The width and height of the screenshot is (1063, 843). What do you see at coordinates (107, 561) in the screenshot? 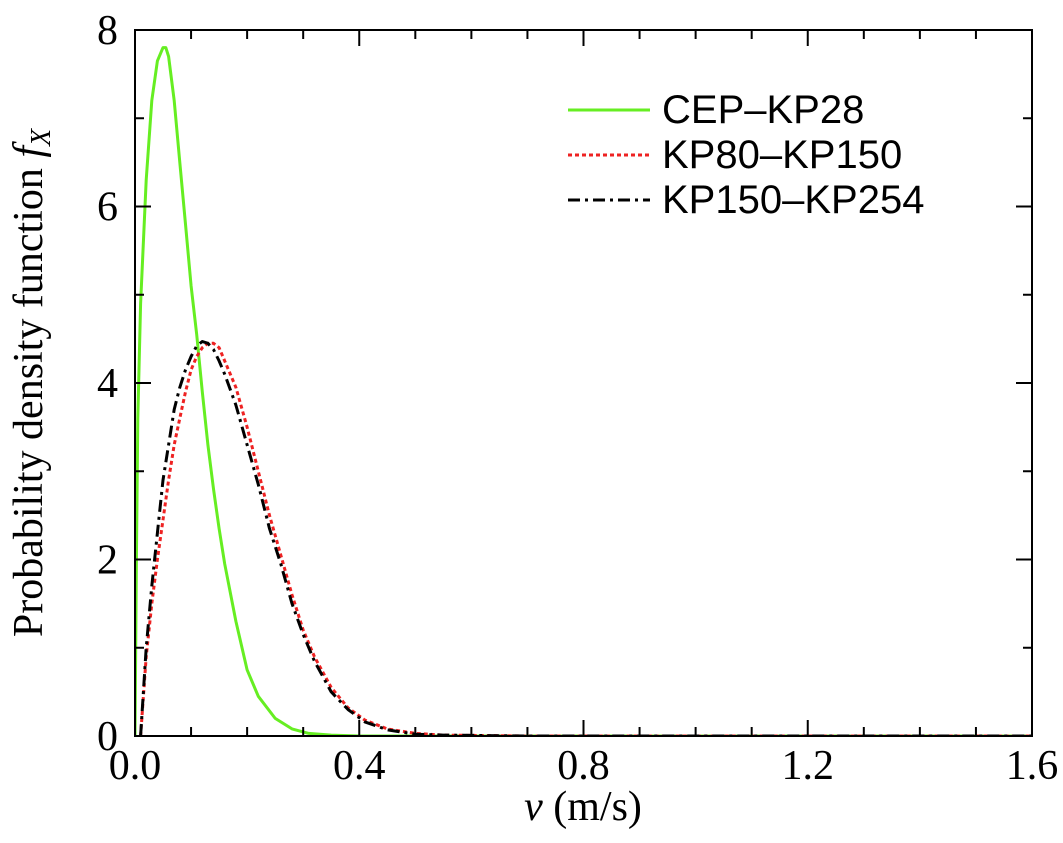
I see `y-tick-label: 2` at bounding box center [107, 561].